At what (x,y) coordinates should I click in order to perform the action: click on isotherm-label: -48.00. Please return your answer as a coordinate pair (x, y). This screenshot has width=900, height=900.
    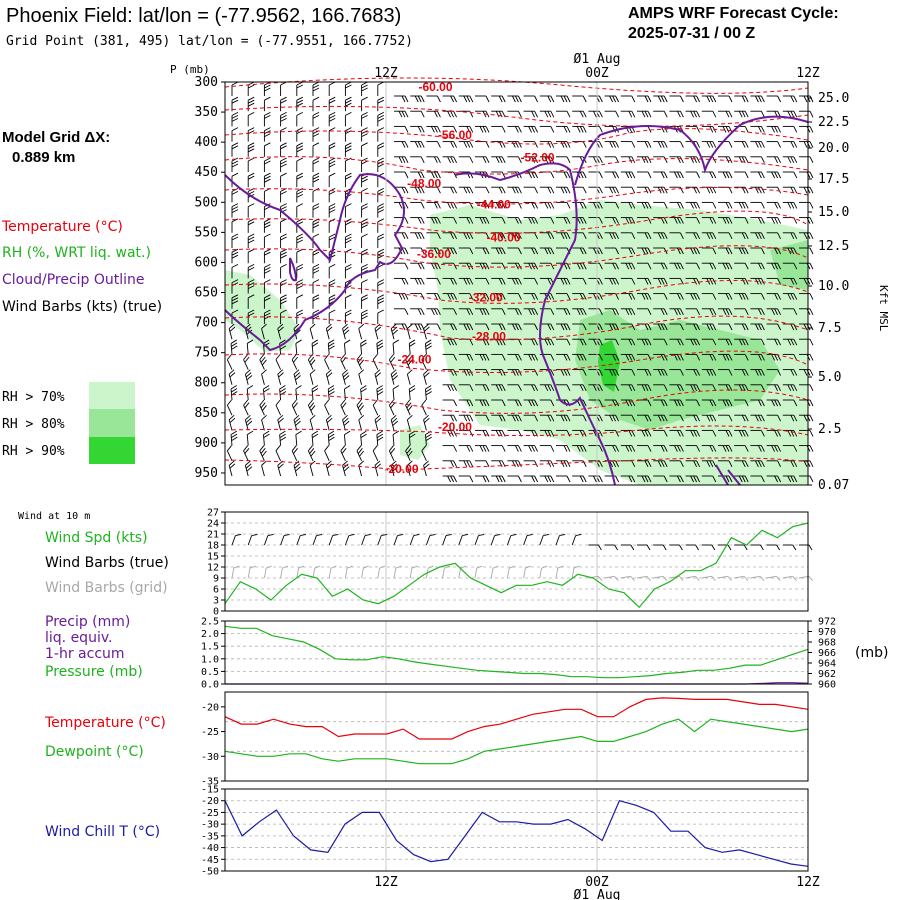
    Looking at the image, I should click on (424, 183).